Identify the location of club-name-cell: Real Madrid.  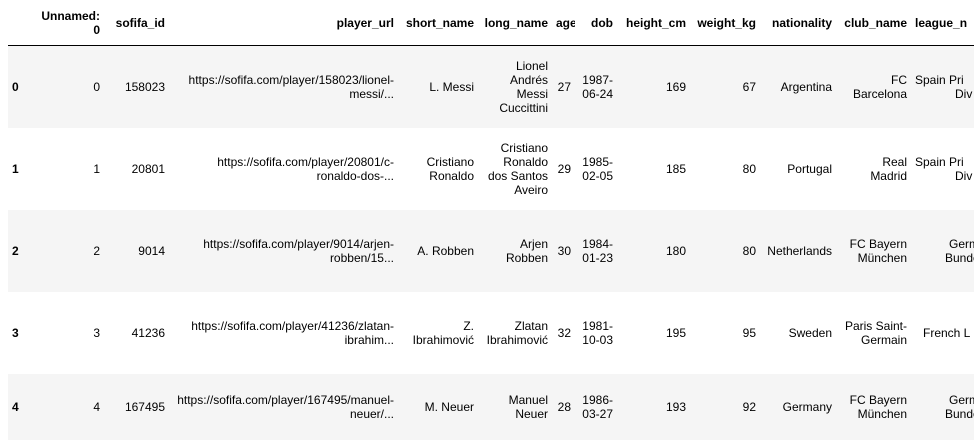
(888, 168).